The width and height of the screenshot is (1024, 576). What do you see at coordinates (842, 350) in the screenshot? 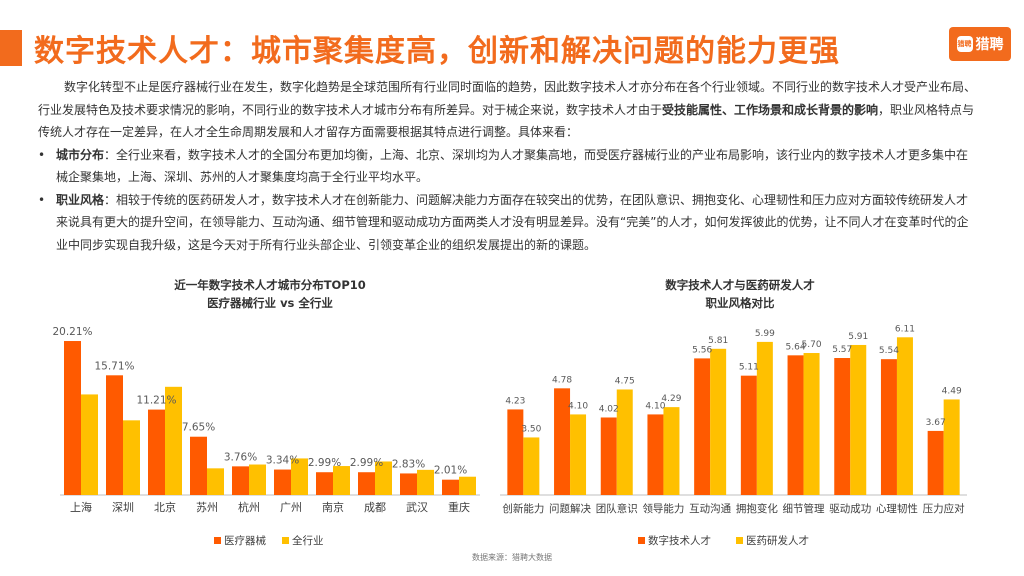
I see `data-label: 5.57` at bounding box center [842, 350].